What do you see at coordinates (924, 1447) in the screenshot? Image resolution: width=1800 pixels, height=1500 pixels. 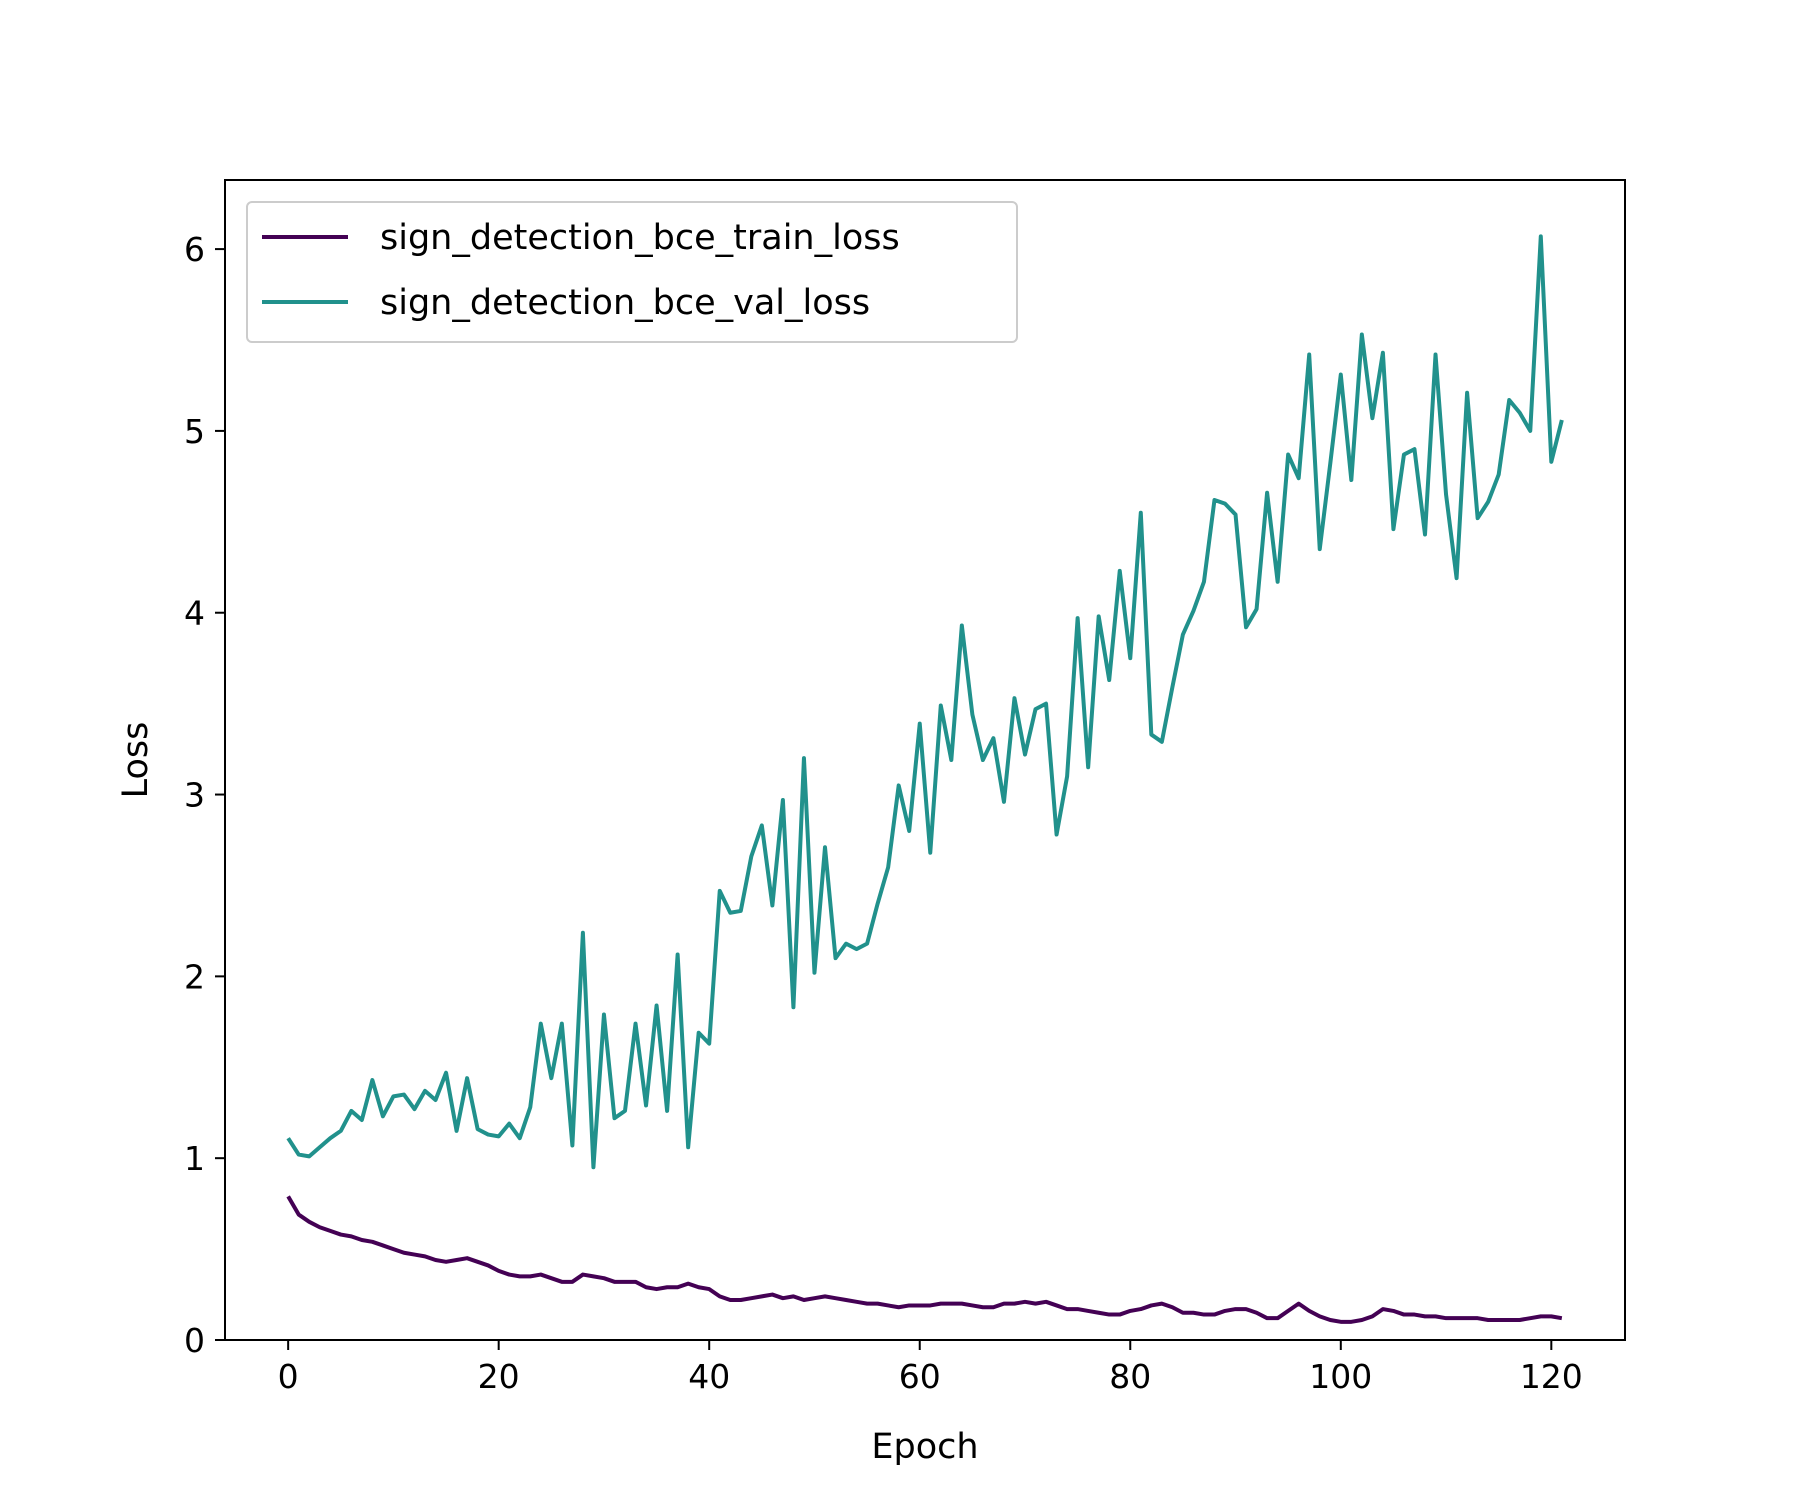 I see `x-axis-label: Epoch` at bounding box center [924, 1447].